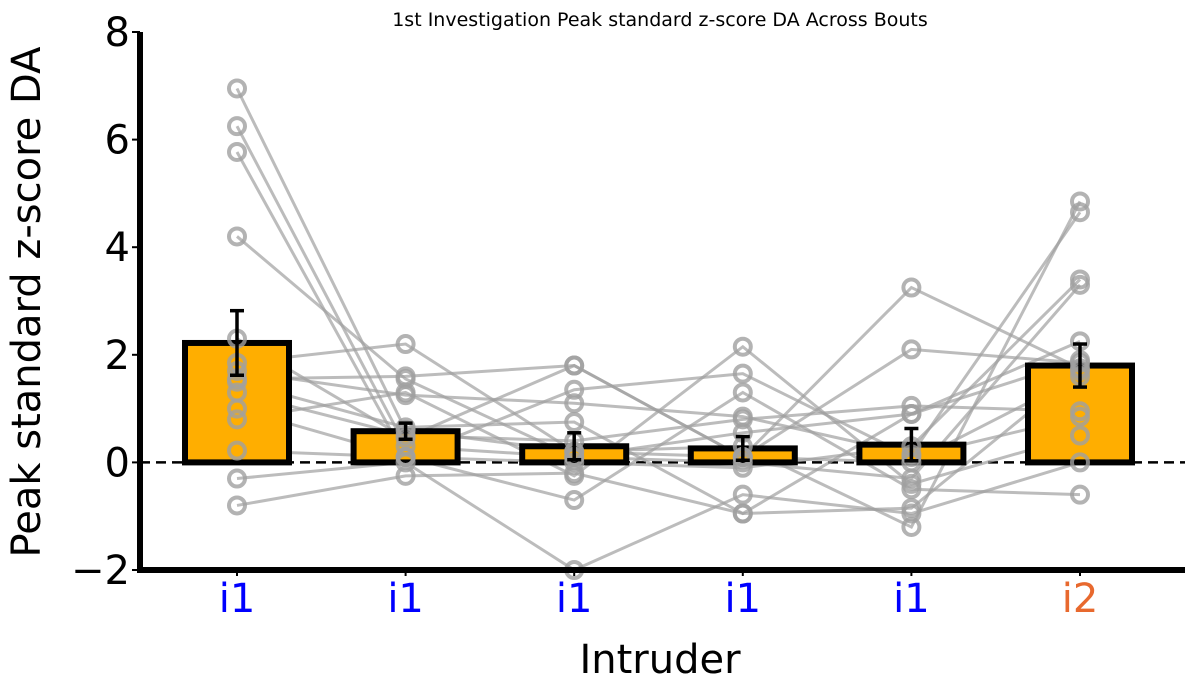  I want to click on y-tick-label: 4, so click(117, 248).